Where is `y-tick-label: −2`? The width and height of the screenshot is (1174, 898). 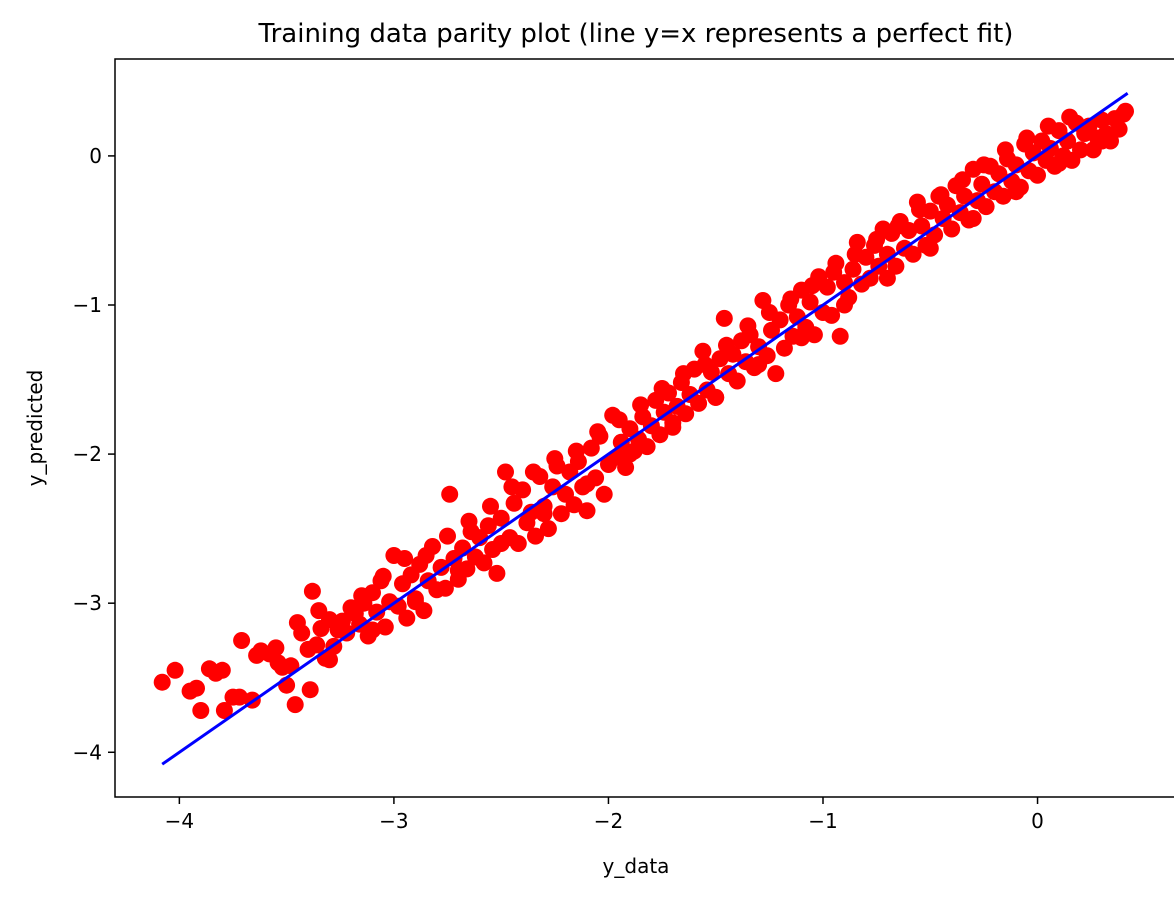
y-tick-label: −2 is located at coordinates (87, 454).